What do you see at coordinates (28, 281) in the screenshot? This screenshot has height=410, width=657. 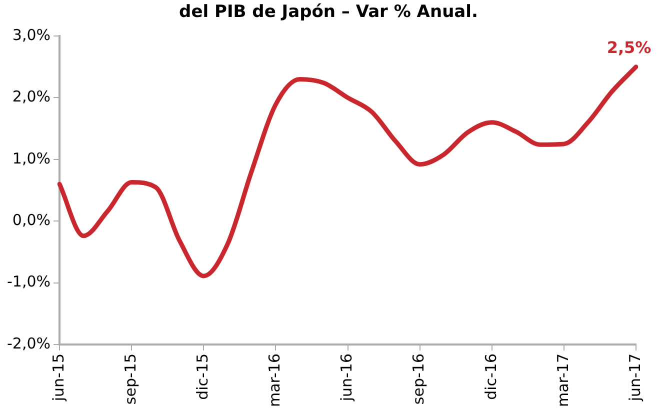 I see `y-tick-label: -1,0%` at bounding box center [28, 281].